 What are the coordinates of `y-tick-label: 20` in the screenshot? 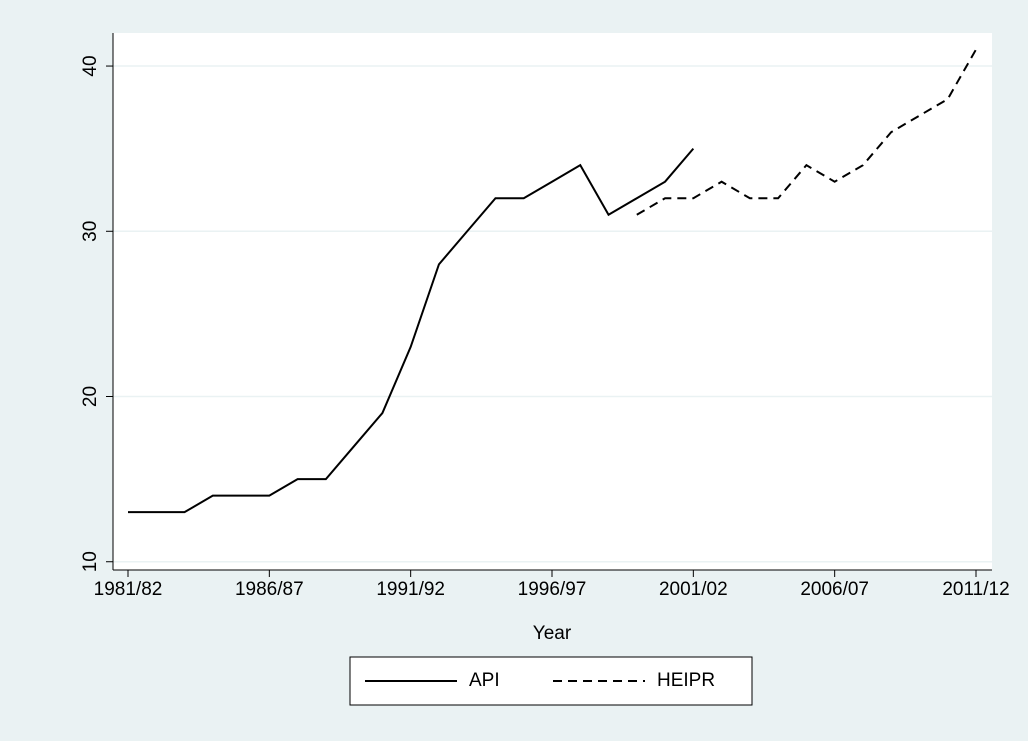 It's located at (90, 396).